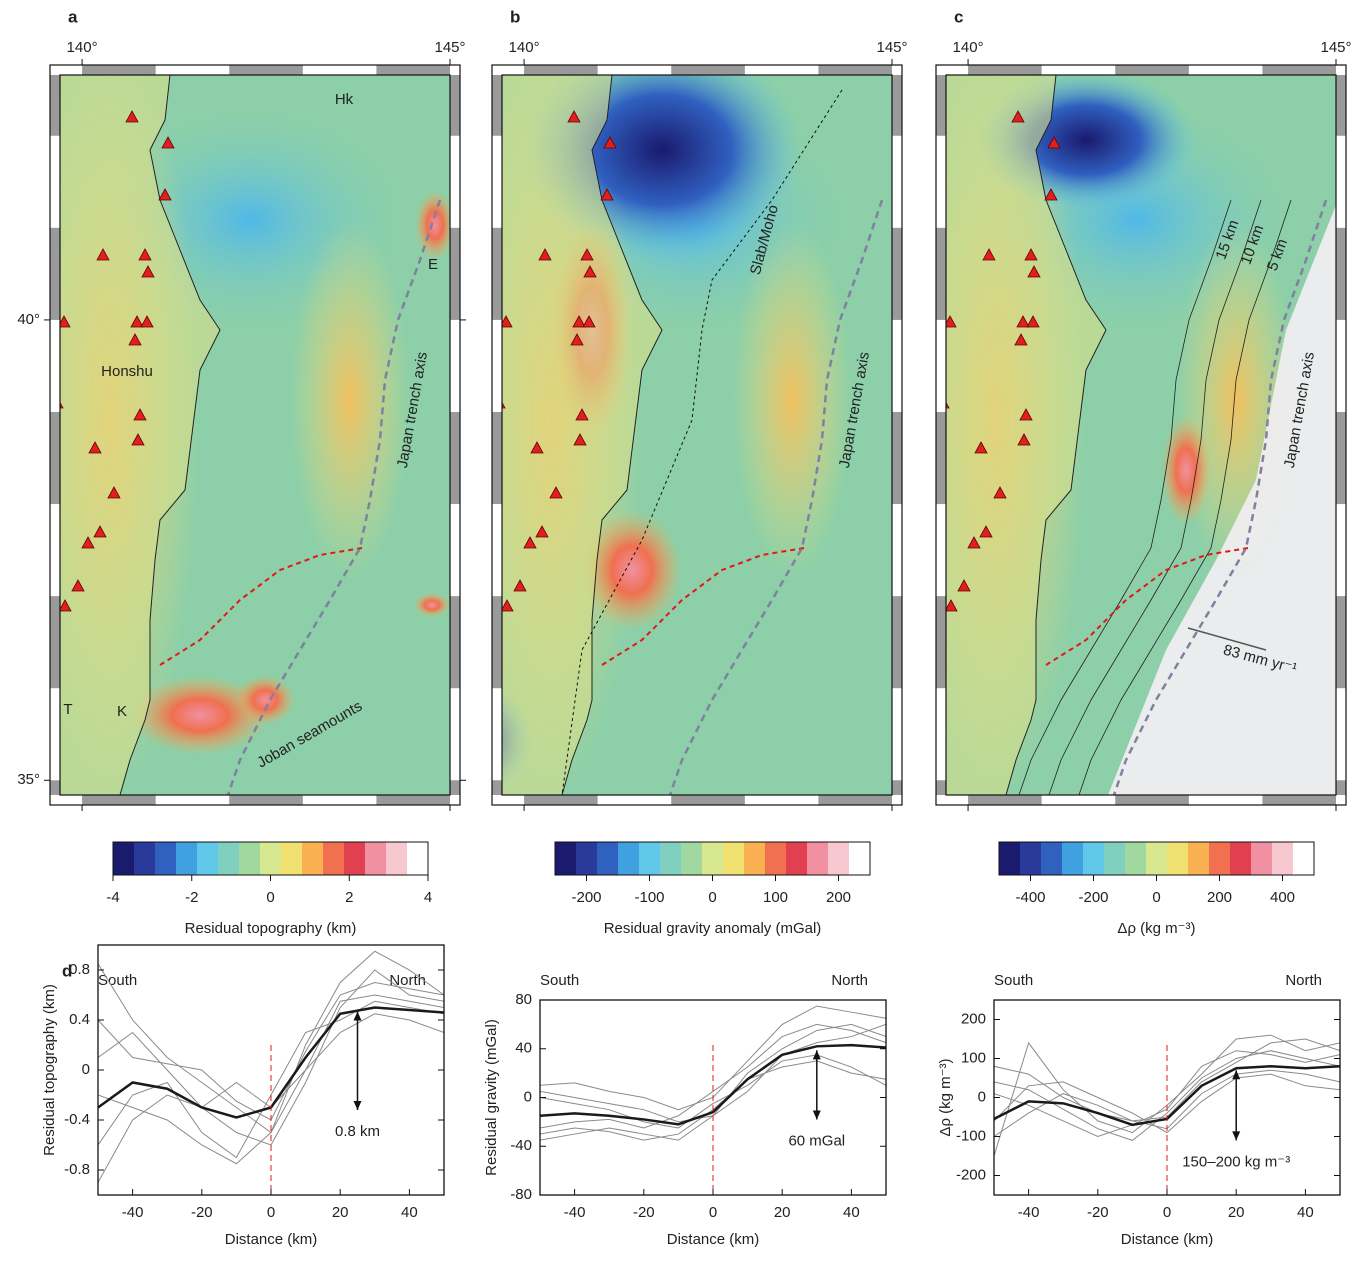  I want to click on x-tick-label: 40, so click(1305, 1212).